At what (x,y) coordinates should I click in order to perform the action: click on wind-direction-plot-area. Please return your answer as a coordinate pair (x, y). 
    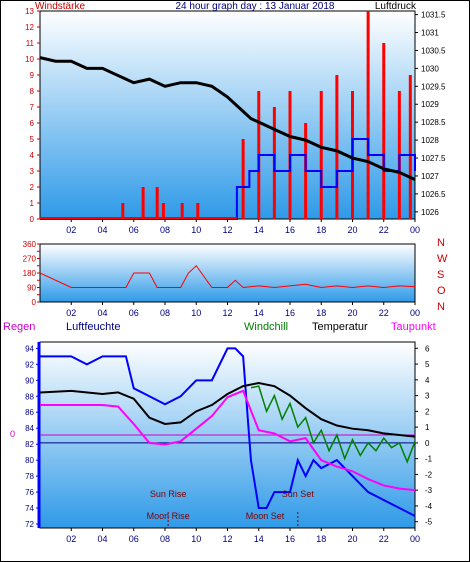
    Looking at the image, I should click on (227, 273).